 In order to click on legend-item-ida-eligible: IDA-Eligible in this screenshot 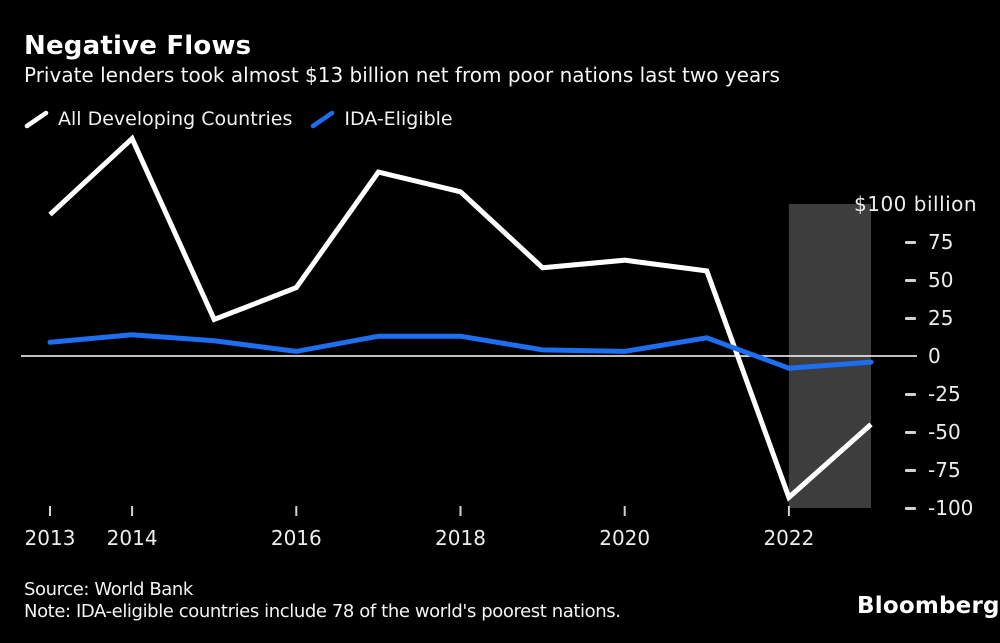, I will do `click(381, 119)`.